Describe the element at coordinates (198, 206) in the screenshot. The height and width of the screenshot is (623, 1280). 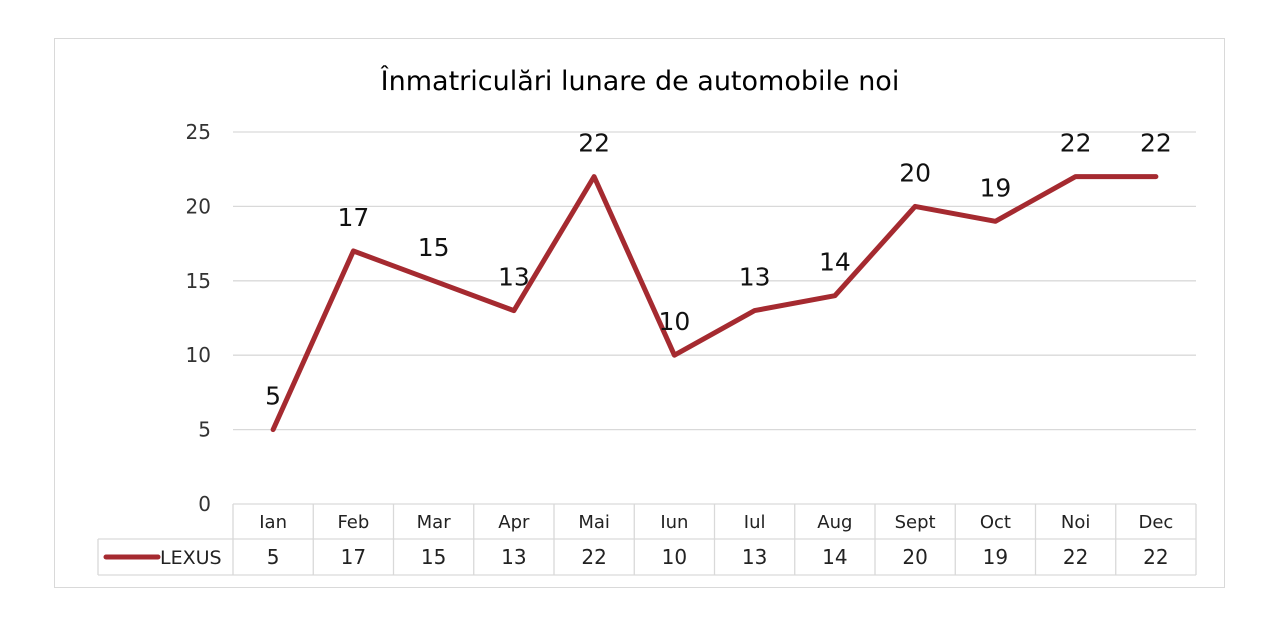
I see `y-tick-label: 20` at that location.